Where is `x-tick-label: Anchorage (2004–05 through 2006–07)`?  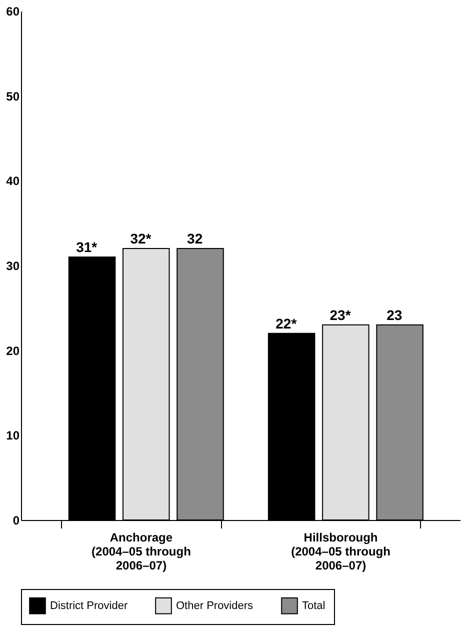
x-tick-label: Anchorage (2004–05 through 2006–07) is located at coordinates (141, 551).